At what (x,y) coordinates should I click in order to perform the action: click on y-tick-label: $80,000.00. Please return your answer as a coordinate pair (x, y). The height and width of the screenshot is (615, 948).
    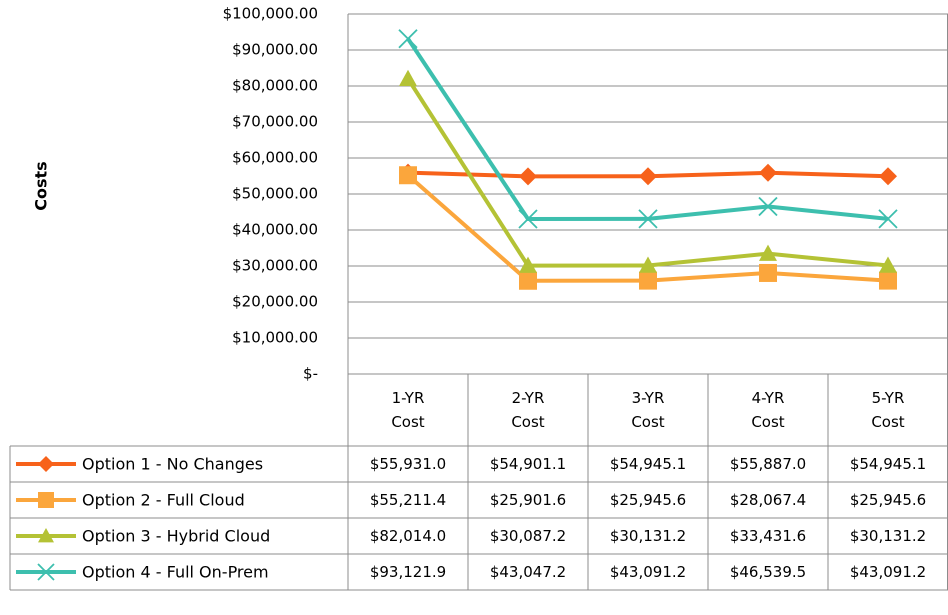
    Looking at the image, I should click on (275, 86).